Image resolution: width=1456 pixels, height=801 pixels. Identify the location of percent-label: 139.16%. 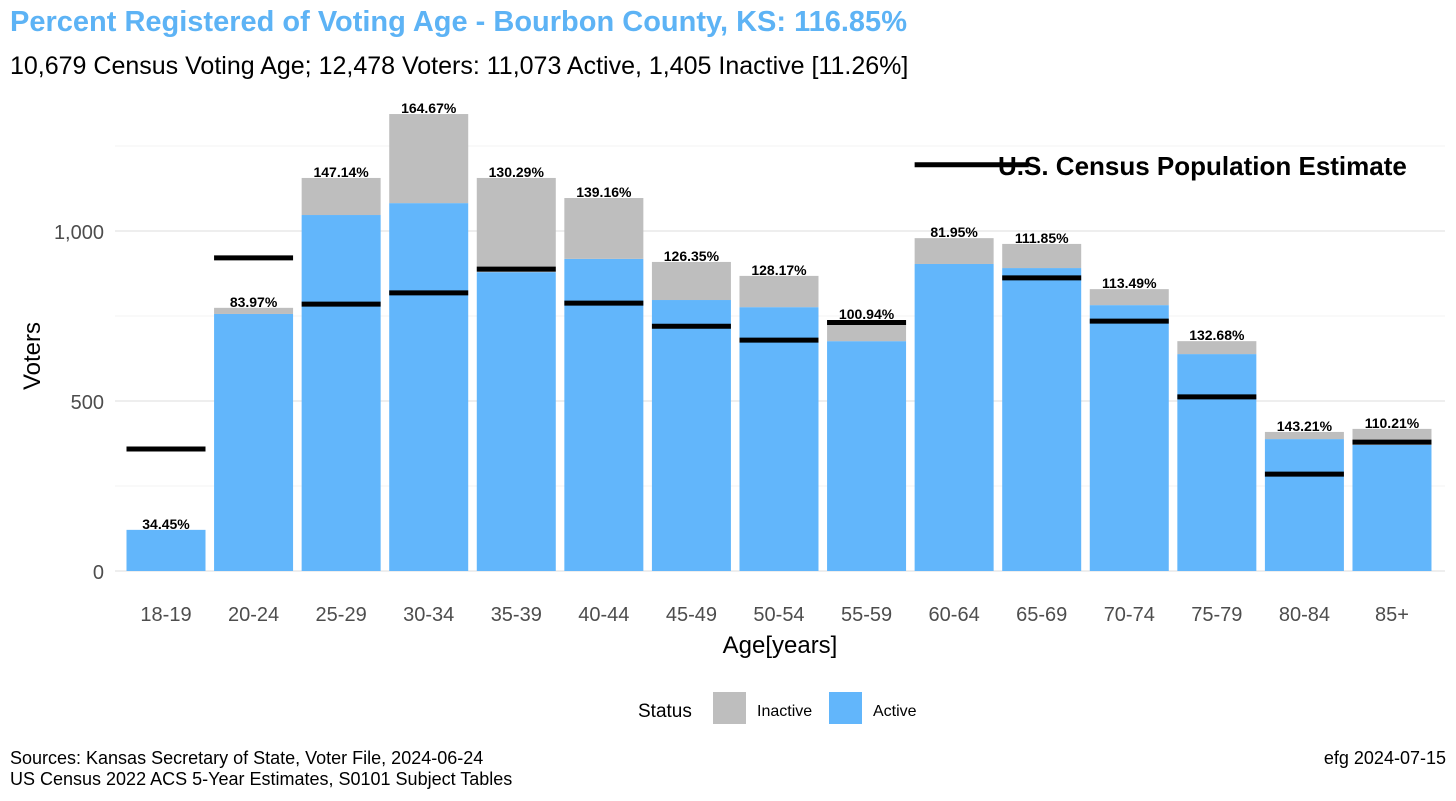
(604, 192).